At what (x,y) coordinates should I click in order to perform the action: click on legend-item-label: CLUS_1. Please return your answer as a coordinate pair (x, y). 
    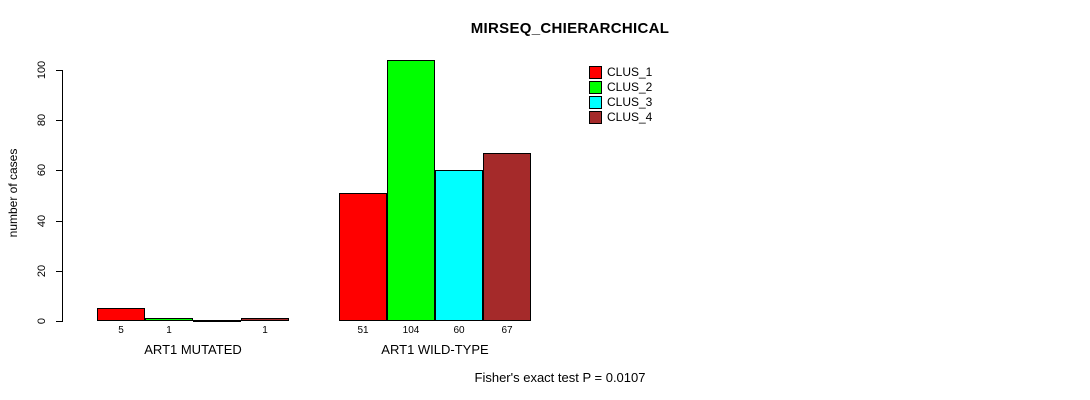
    Looking at the image, I should click on (630, 72).